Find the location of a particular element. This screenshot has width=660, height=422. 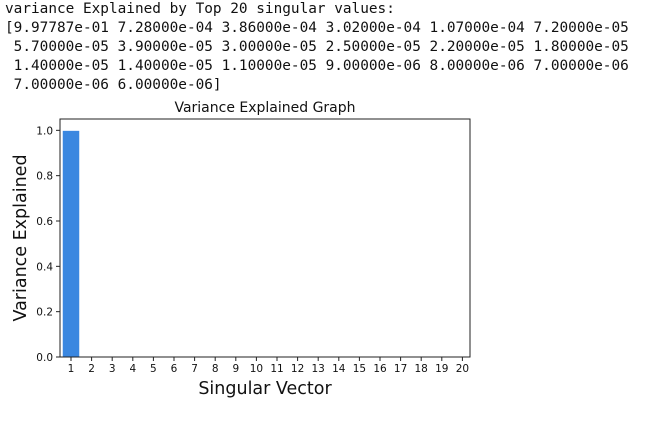

x-tick-label: 9 is located at coordinates (235, 369).